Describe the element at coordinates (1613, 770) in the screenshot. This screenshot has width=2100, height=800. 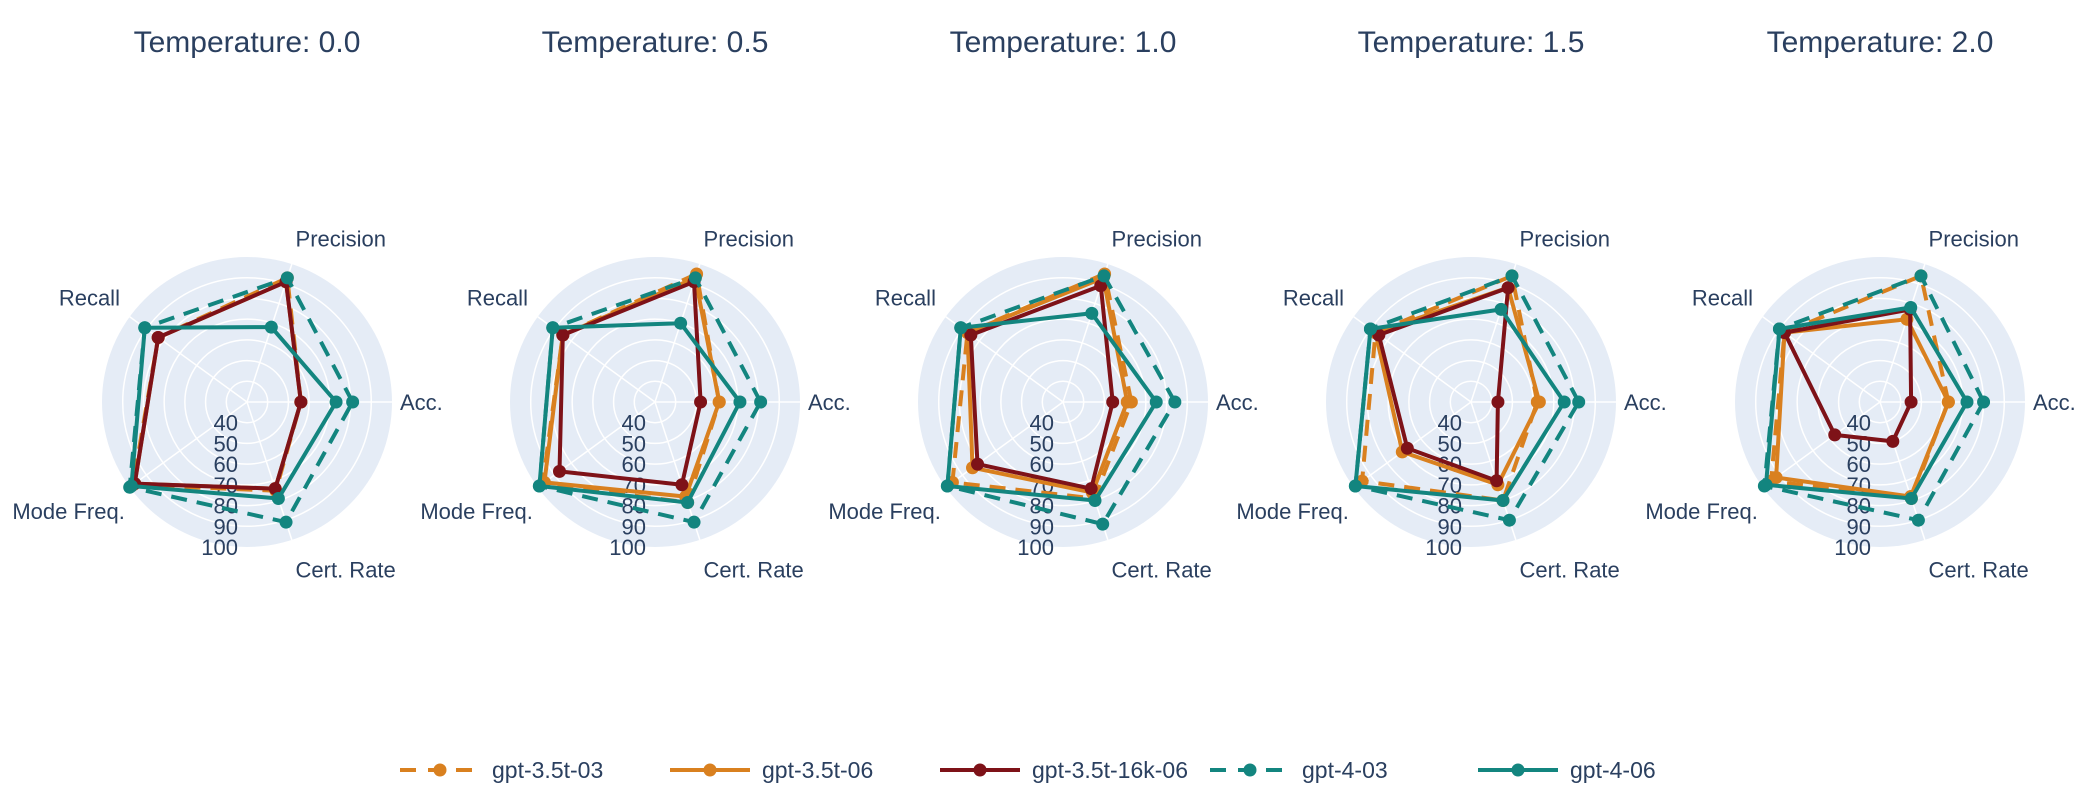
I see `legend-label: gpt-4-06` at that location.